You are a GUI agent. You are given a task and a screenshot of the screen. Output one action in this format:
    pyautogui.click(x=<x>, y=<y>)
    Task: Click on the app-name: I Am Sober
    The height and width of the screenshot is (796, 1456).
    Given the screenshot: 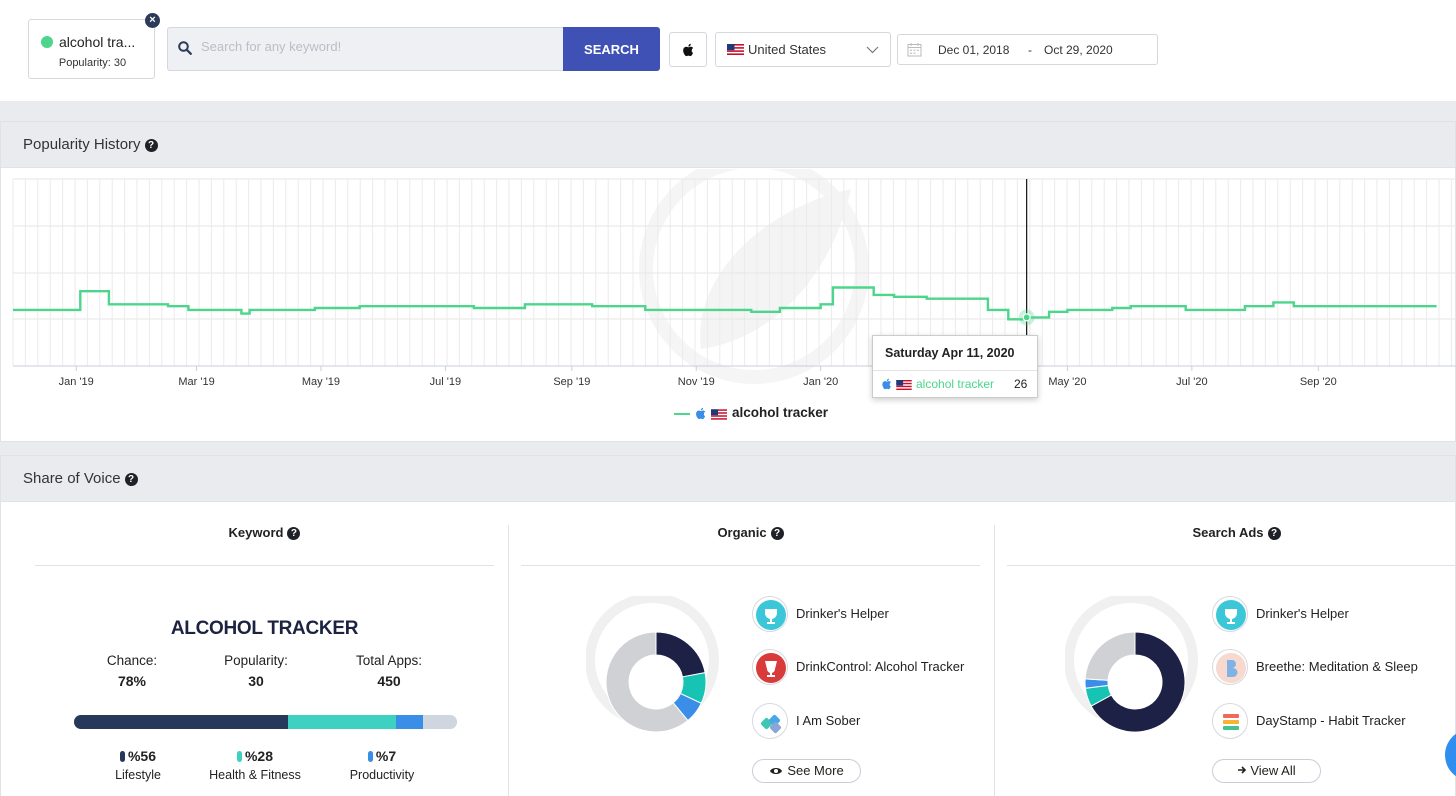 What is the action you would take?
    pyautogui.click(x=828, y=720)
    